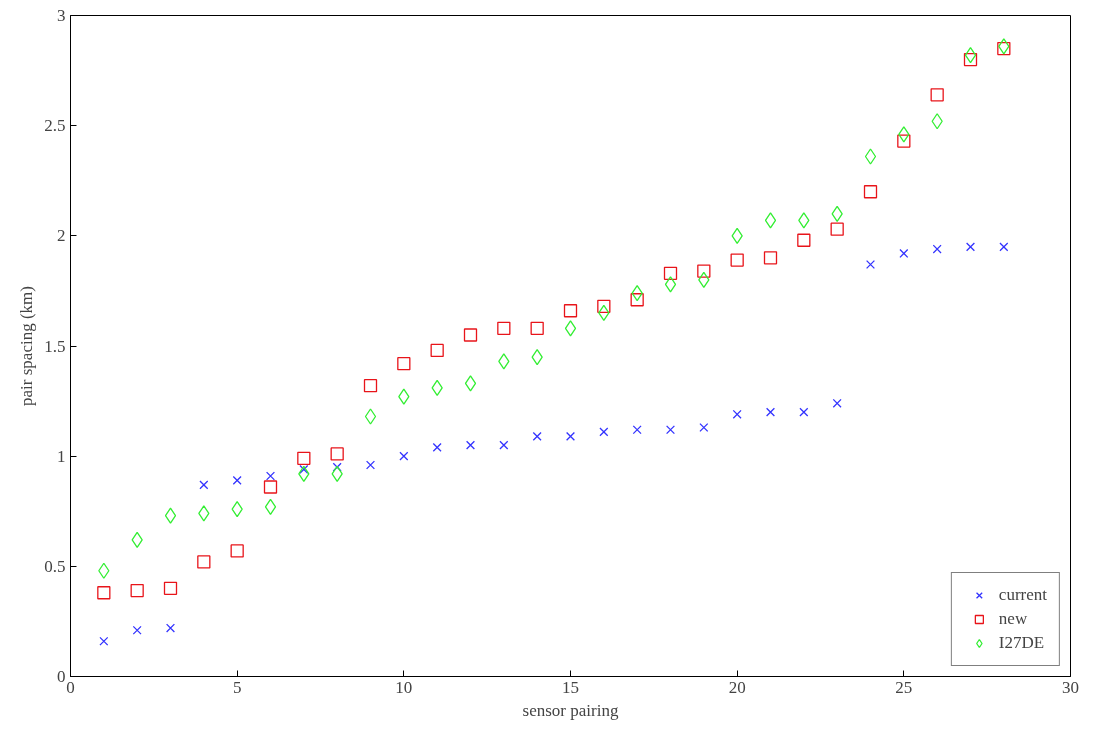 The width and height of the screenshot is (1098, 730). Describe the element at coordinates (904, 687) in the screenshot. I see `x-tick-label: 25` at that location.